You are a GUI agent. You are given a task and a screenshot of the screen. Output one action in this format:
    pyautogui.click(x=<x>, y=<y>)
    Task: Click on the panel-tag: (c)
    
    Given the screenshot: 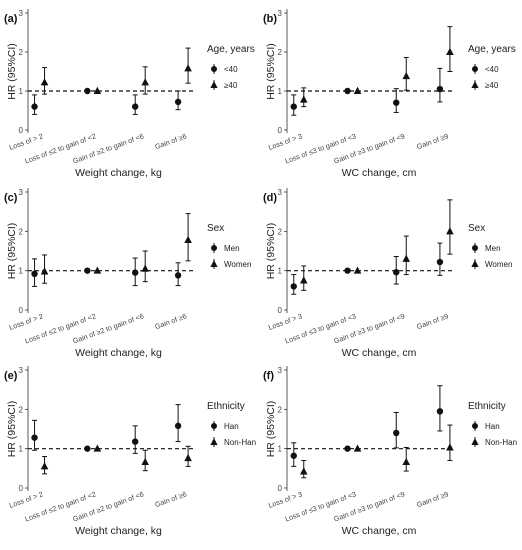 What is the action you would take?
    pyautogui.click(x=11, y=198)
    